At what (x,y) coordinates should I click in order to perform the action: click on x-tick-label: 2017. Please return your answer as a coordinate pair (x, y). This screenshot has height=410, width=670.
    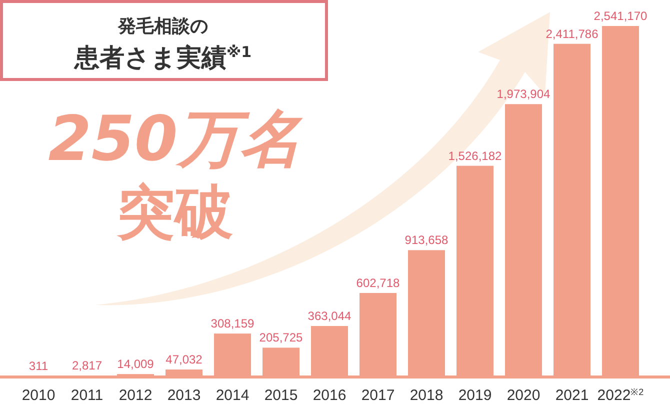
    Looking at the image, I should click on (378, 395).